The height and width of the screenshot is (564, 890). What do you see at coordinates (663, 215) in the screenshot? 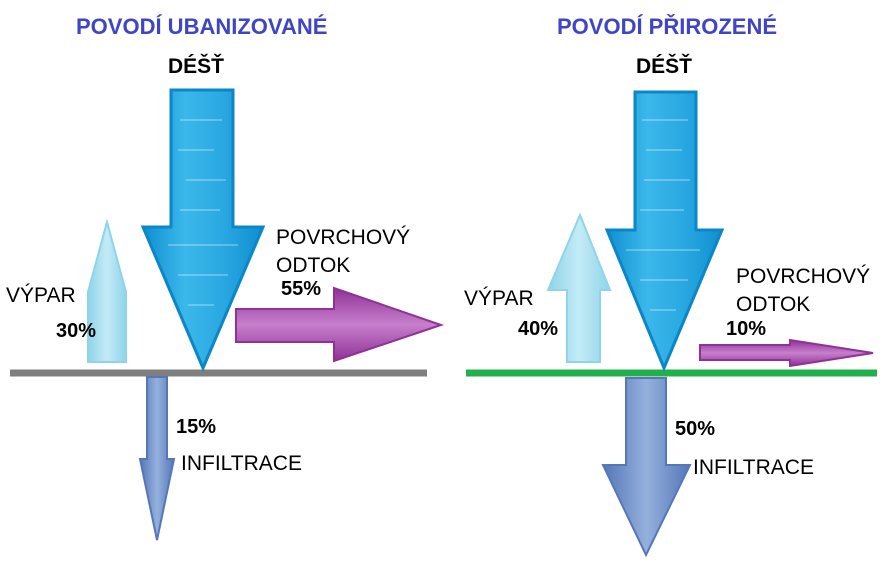
I see `natural-rain-texture` at bounding box center [663, 215].